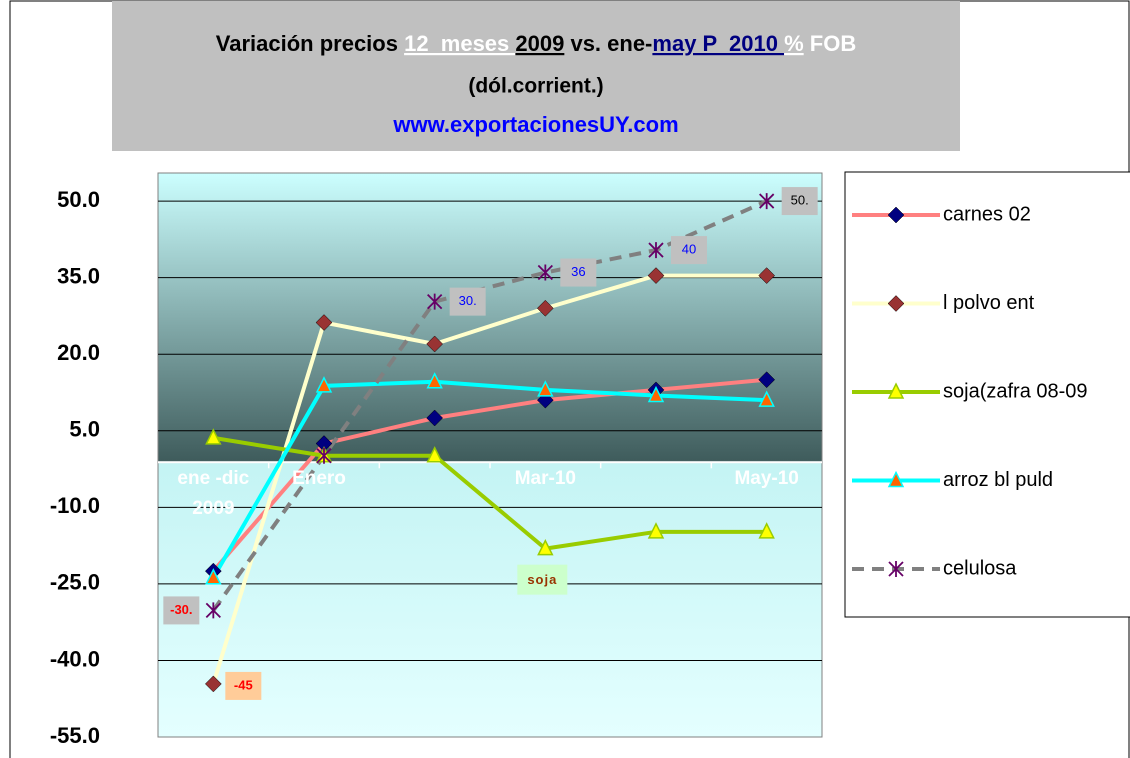 The height and width of the screenshot is (758, 1130). I want to click on title-part: %, so click(794, 43).